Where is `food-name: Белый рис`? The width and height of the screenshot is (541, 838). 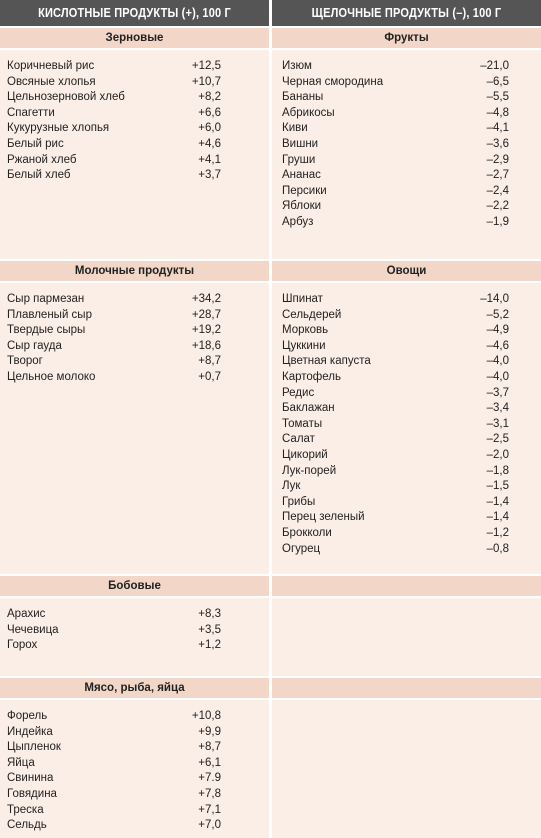 food-name: Белый рис is located at coordinates (35, 143).